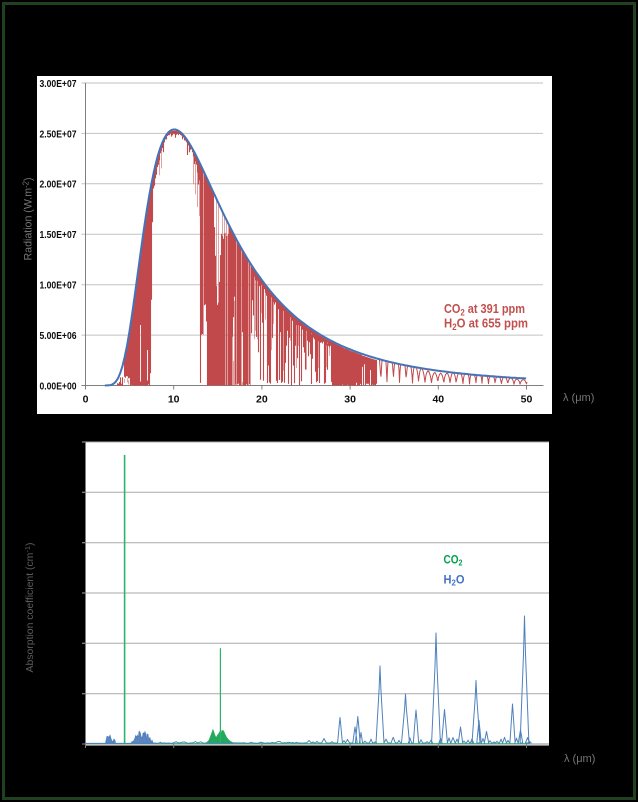 This screenshot has width=638, height=802. What do you see at coordinates (486, 324) in the screenshot?
I see `svg-text: H2O at 655 ppm` at bounding box center [486, 324].